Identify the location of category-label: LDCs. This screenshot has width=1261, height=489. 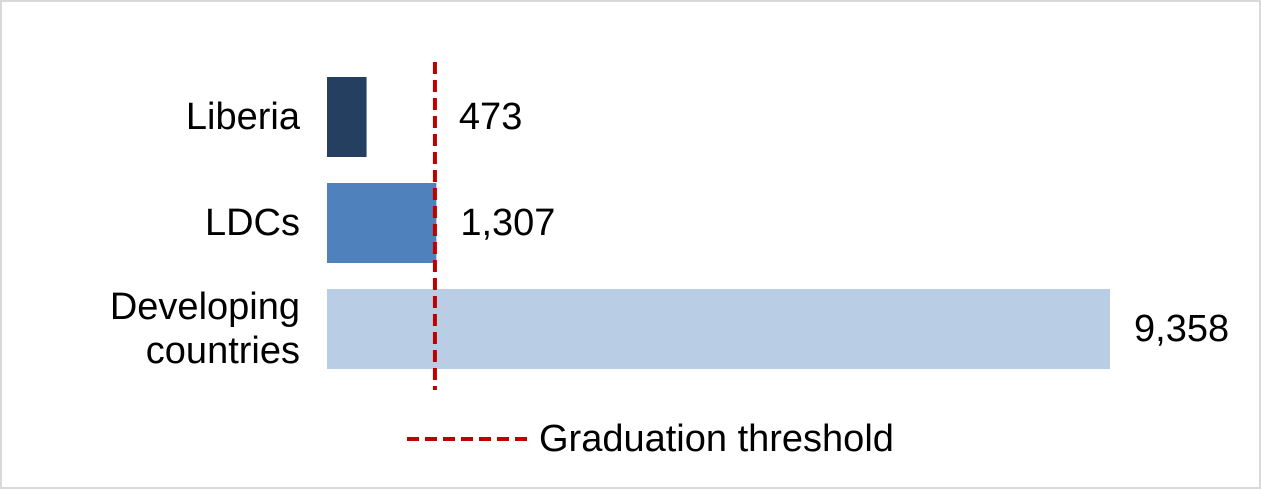
(252, 223).